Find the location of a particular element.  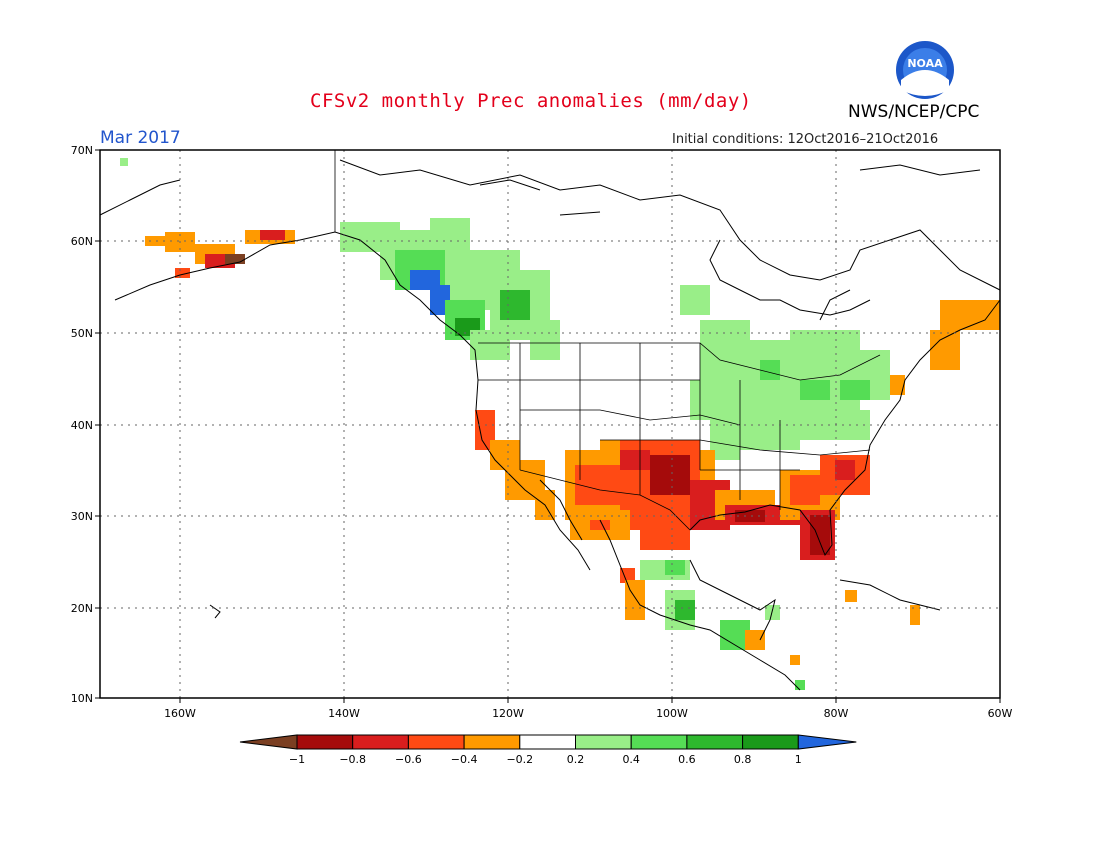

noaa-logo-text: NOAA is located at coordinates (925, 63).